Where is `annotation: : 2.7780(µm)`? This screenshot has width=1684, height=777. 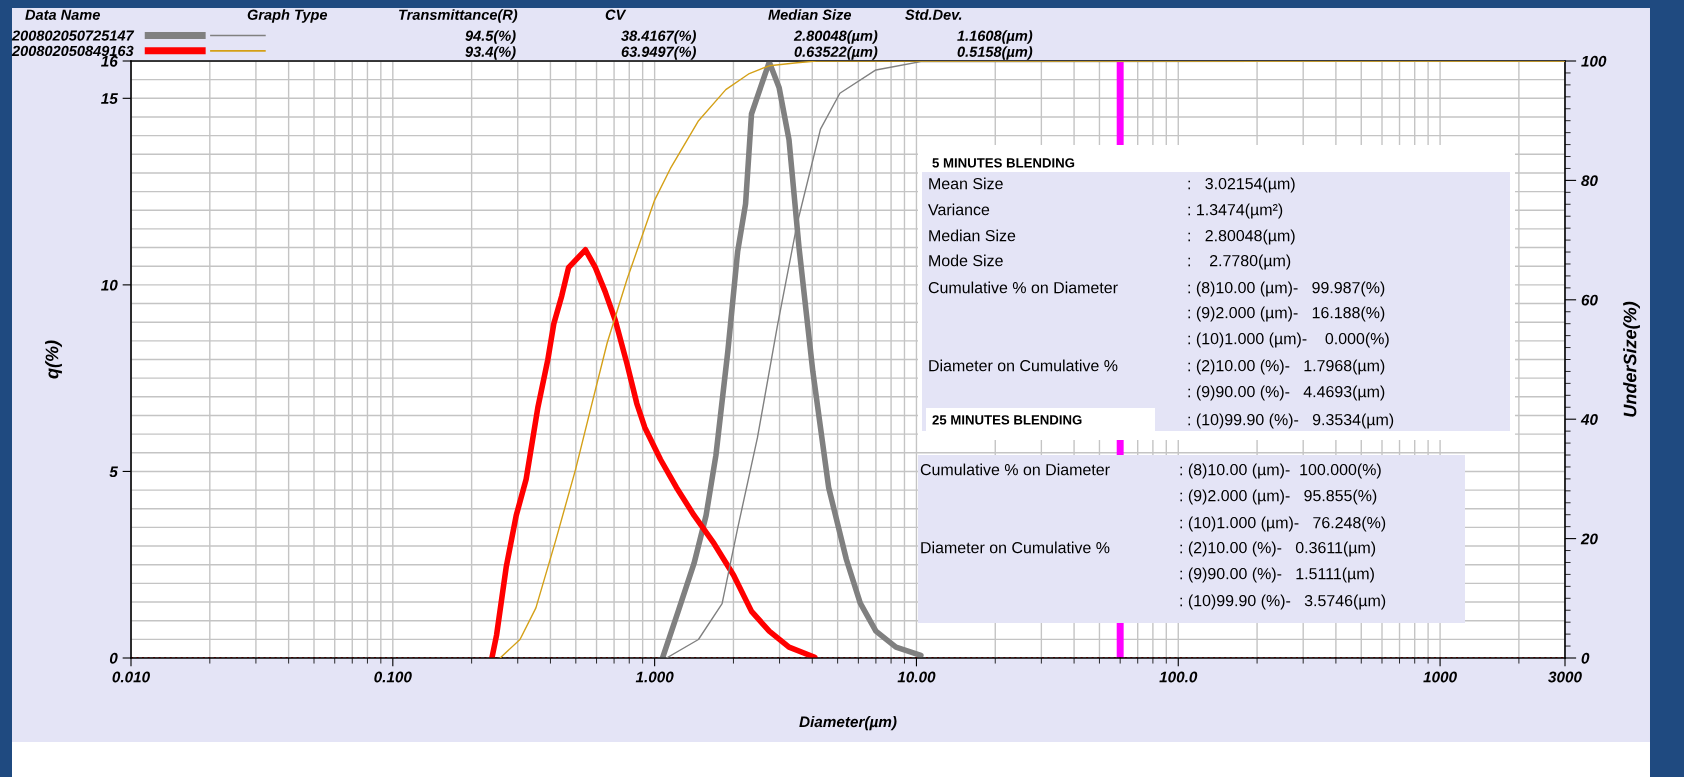 annotation: : 2.7780(µm) is located at coordinates (1239, 262).